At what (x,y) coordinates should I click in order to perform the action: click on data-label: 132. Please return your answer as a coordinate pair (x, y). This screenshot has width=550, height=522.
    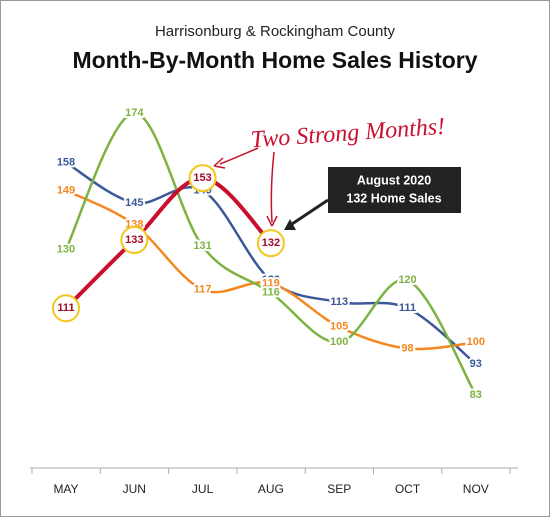
    Looking at the image, I should click on (271, 243).